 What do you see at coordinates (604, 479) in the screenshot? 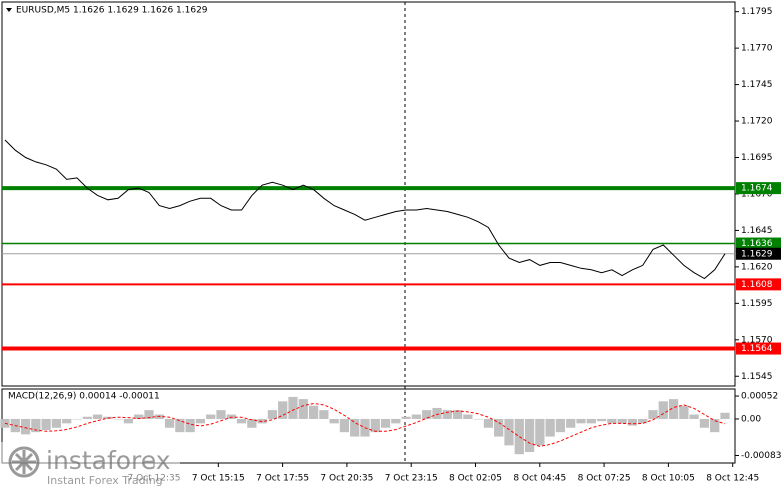
I see `x-tick-label: 8 Oct 07:25` at bounding box center [604, 479].